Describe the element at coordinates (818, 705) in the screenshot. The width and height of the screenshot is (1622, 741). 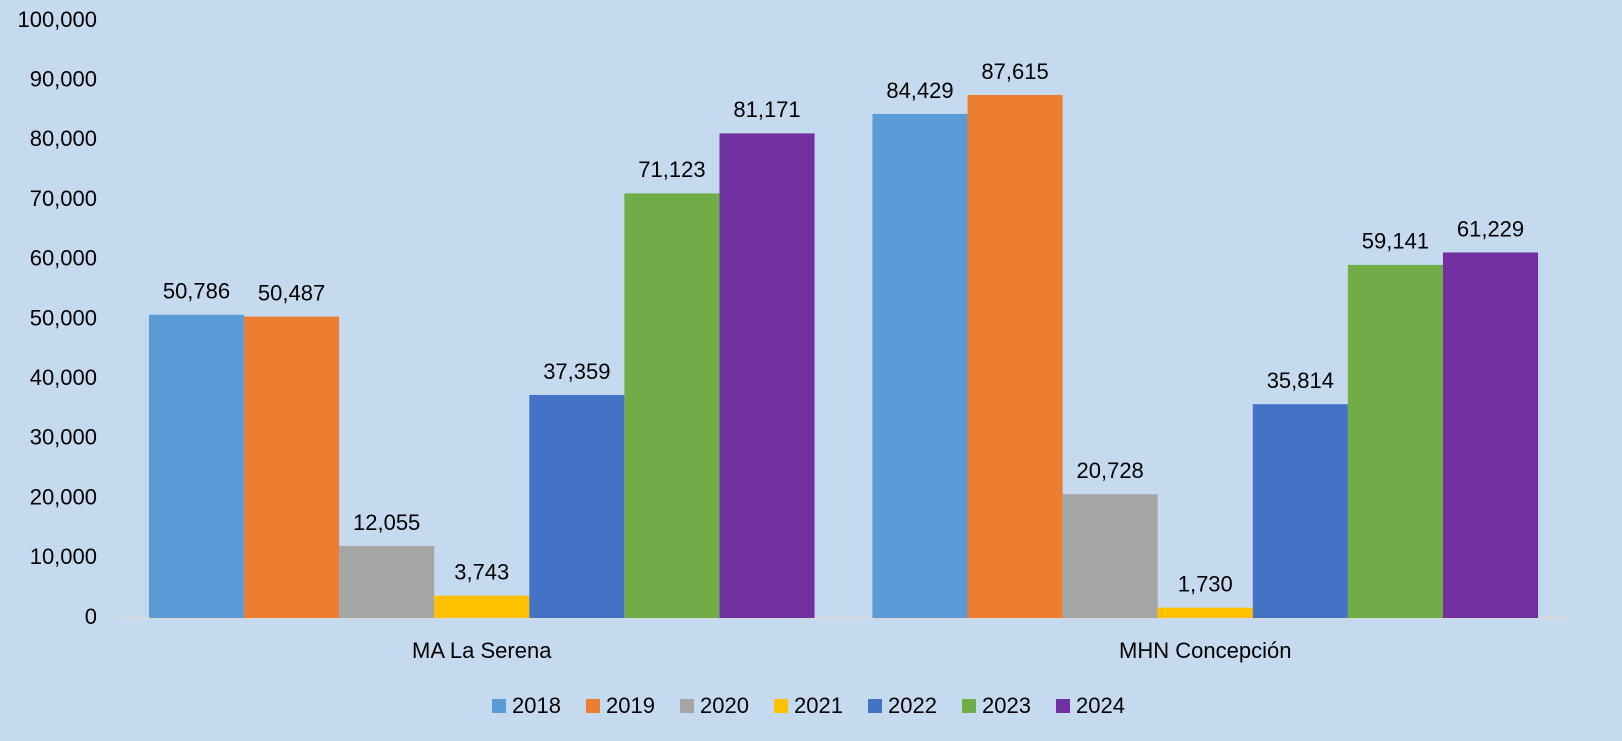
I see `legend-label: 2021` at that location.